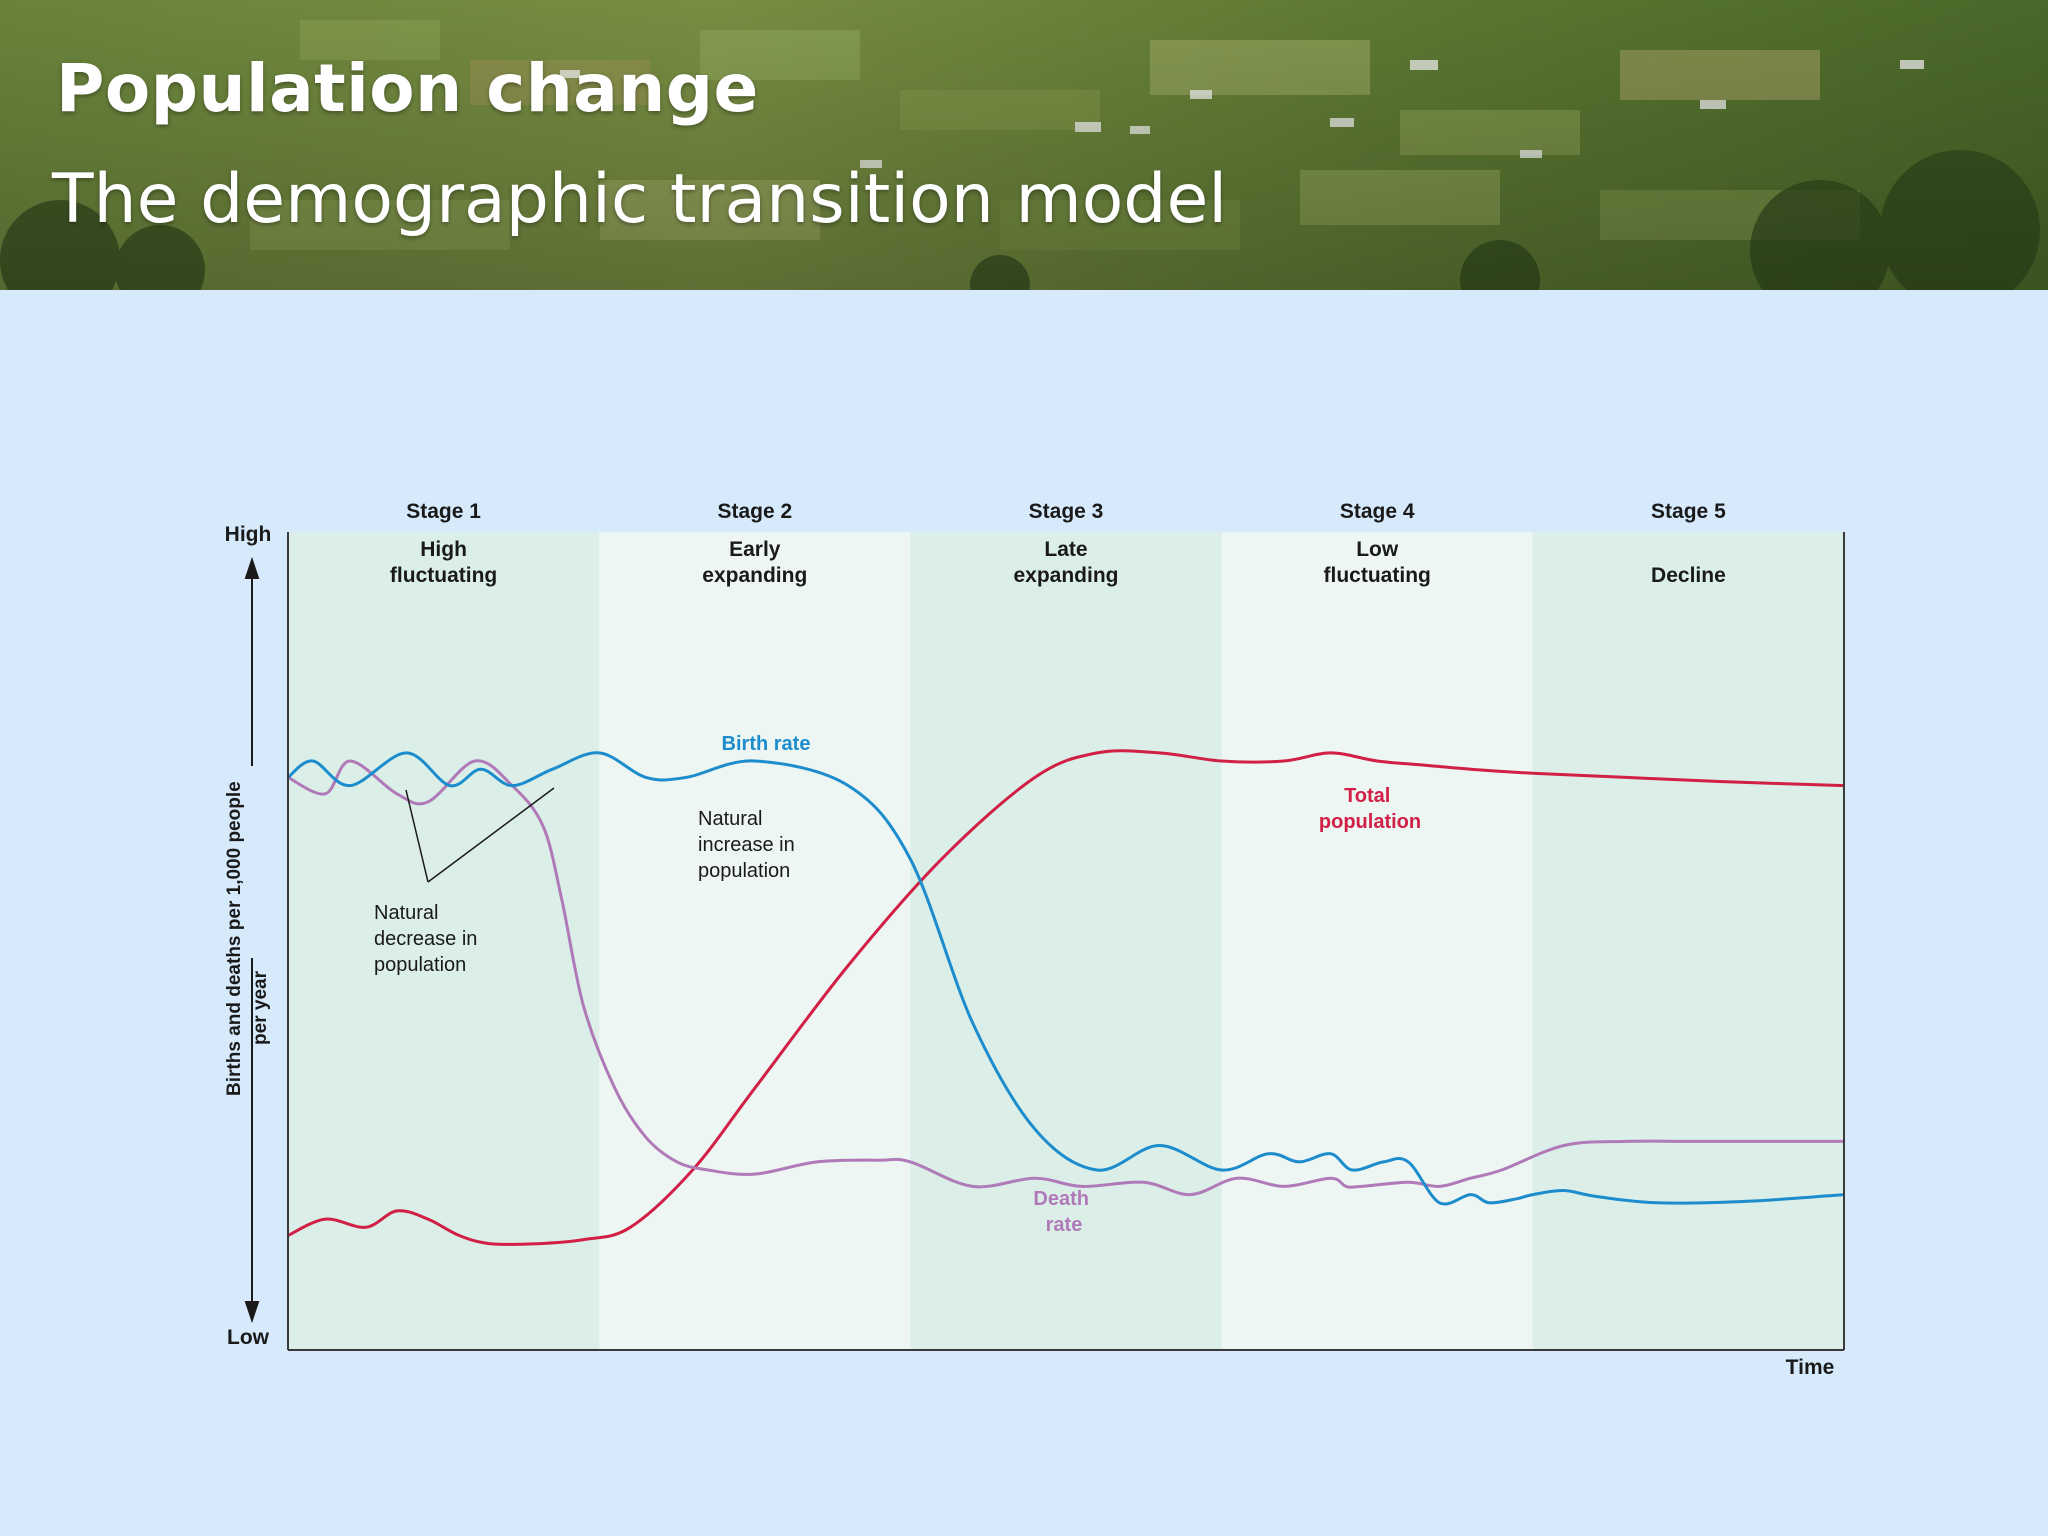 This screenshot has height=1536, width=2048. I want to click on natural-decrease-pointer, so click(480, 835).